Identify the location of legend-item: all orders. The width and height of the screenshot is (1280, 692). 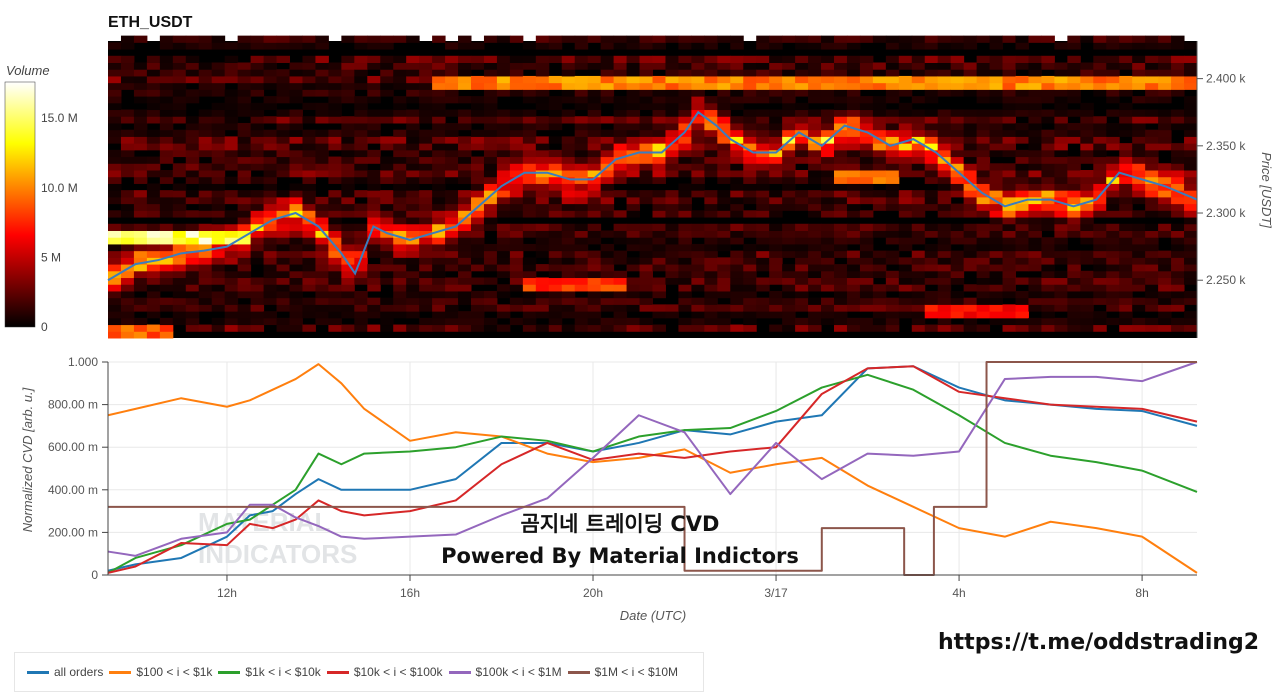
(65, 672).